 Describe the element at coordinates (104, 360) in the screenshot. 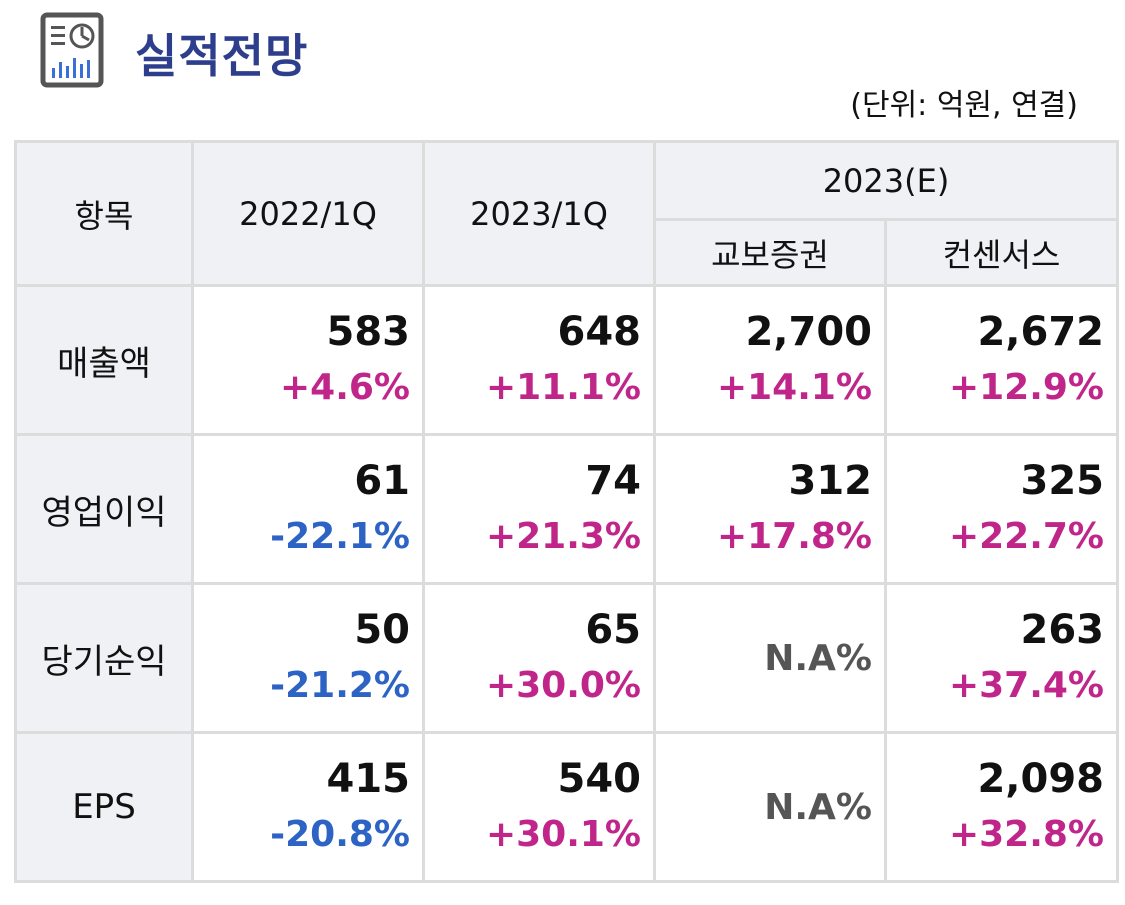

I see `row-label: 매출액` at that location.